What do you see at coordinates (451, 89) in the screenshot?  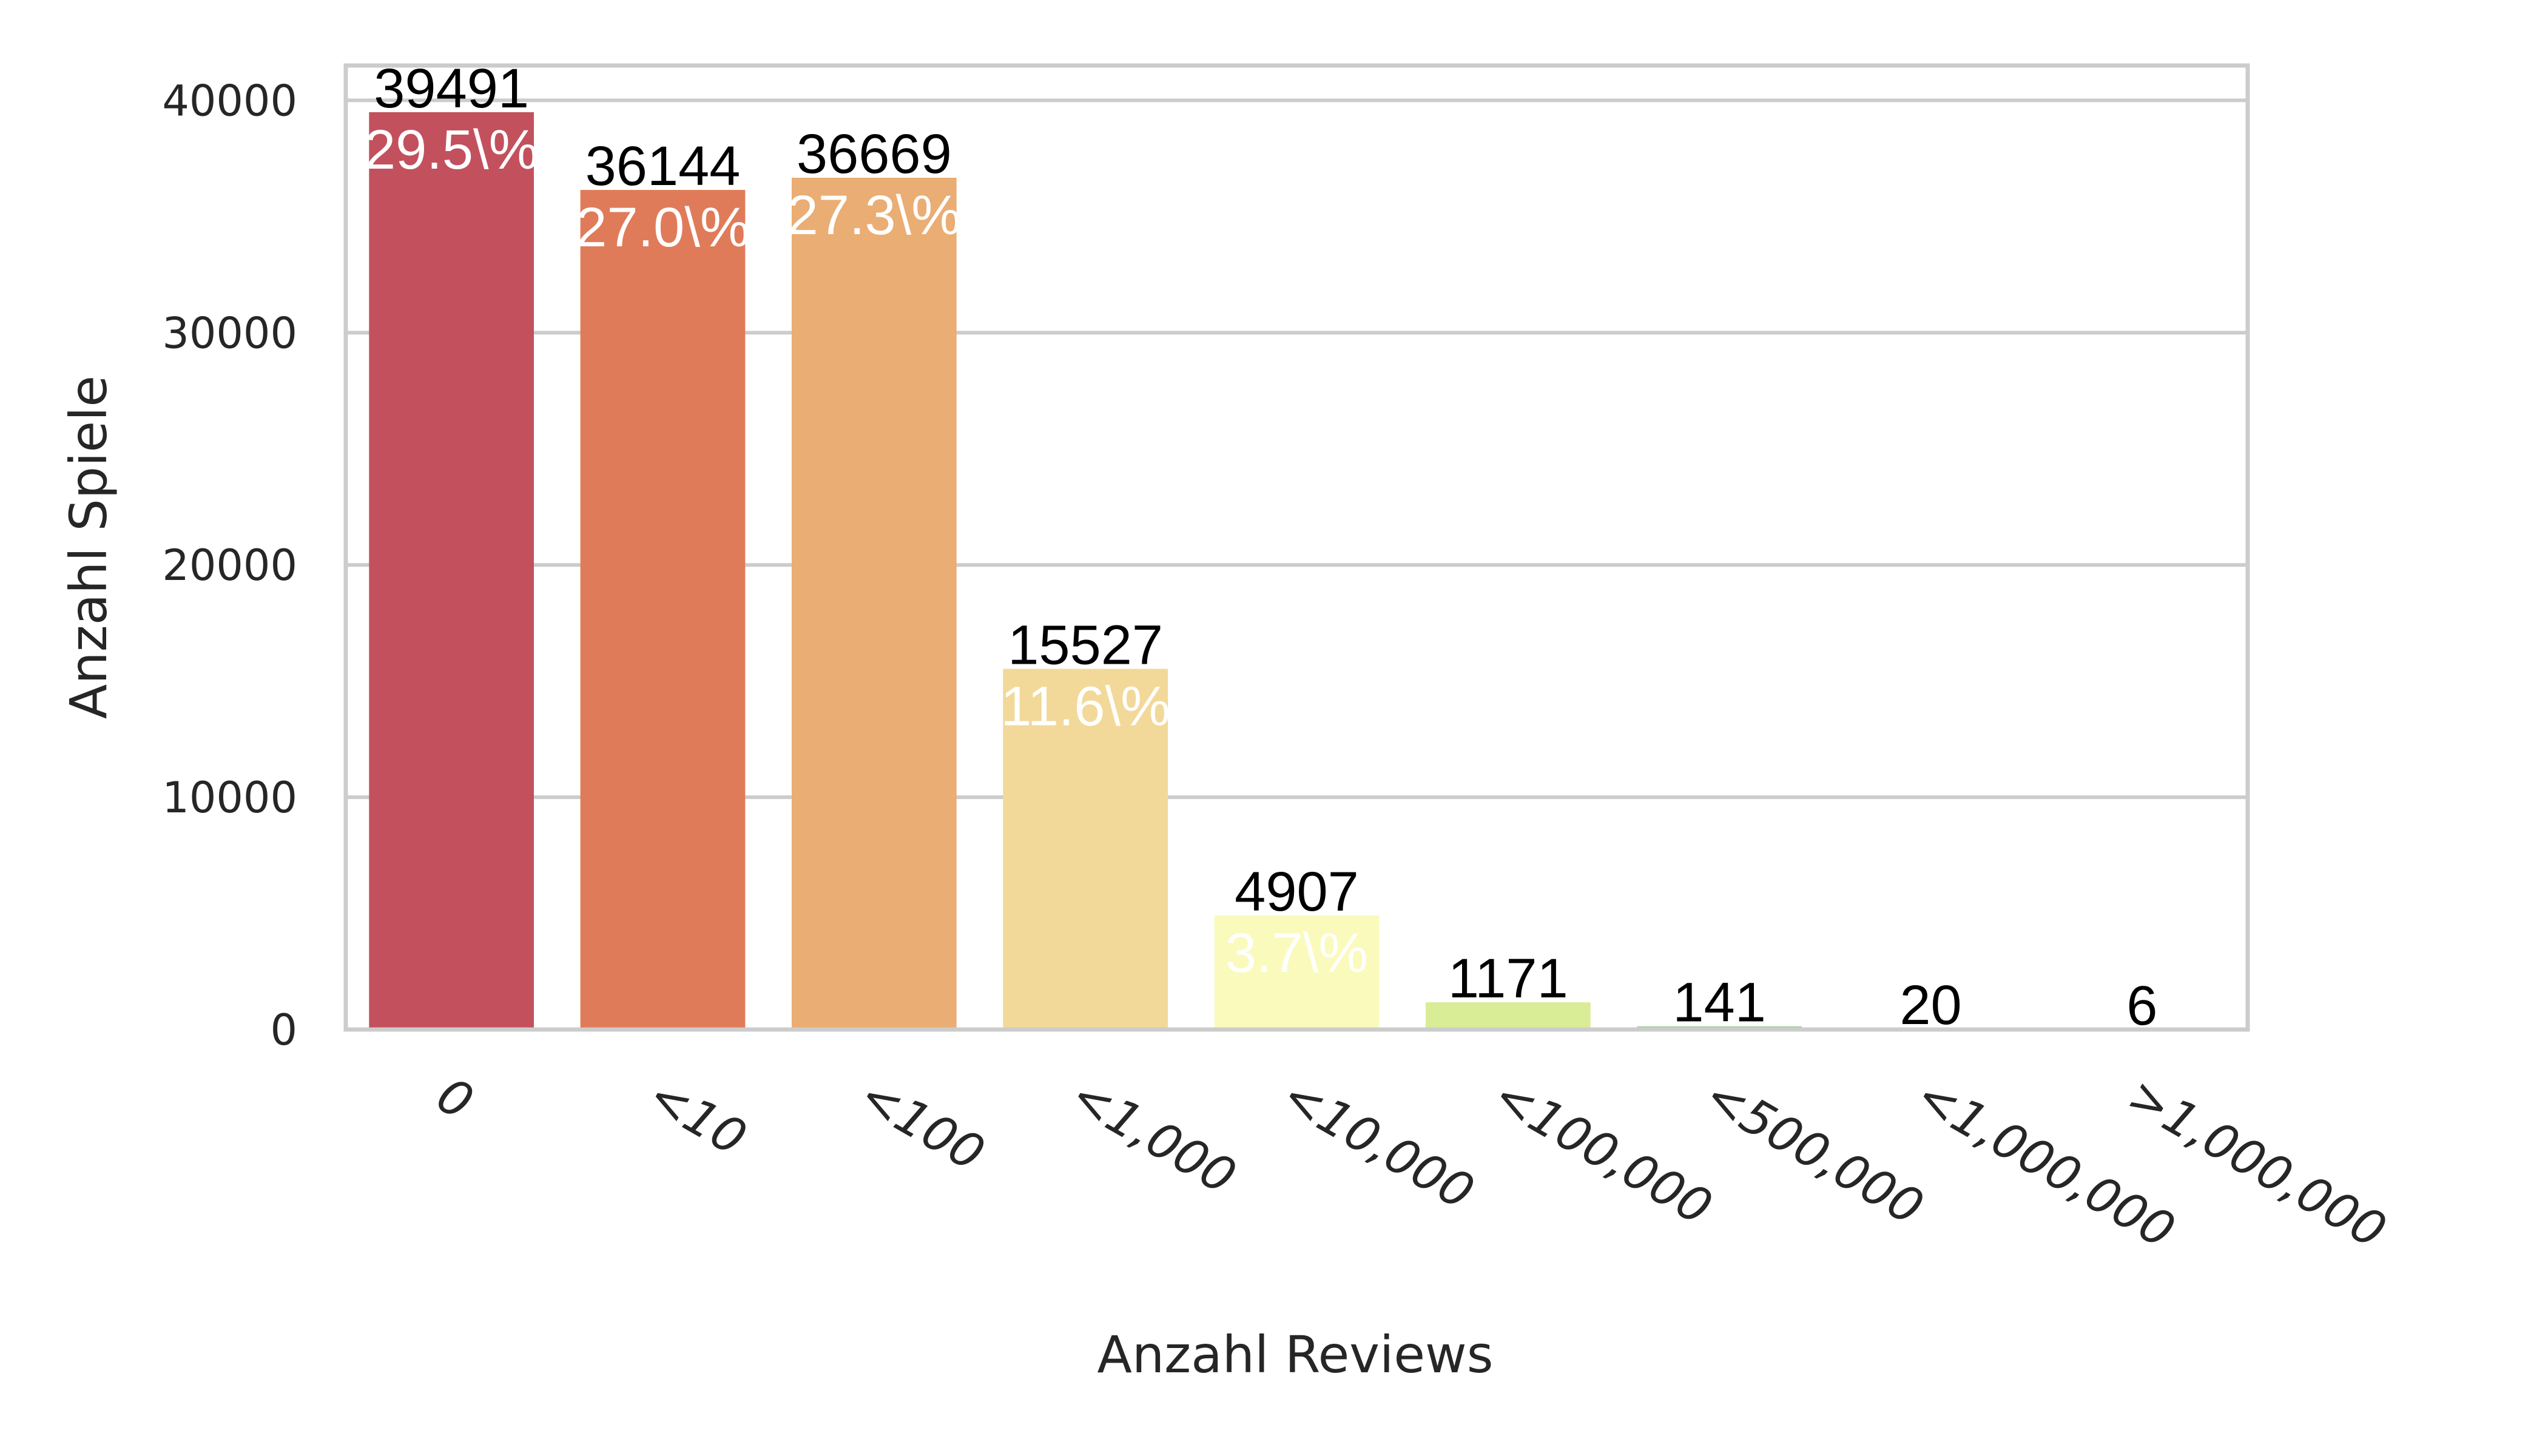 I see `bar-count-label: 39491` at bounding box center [451, 89].